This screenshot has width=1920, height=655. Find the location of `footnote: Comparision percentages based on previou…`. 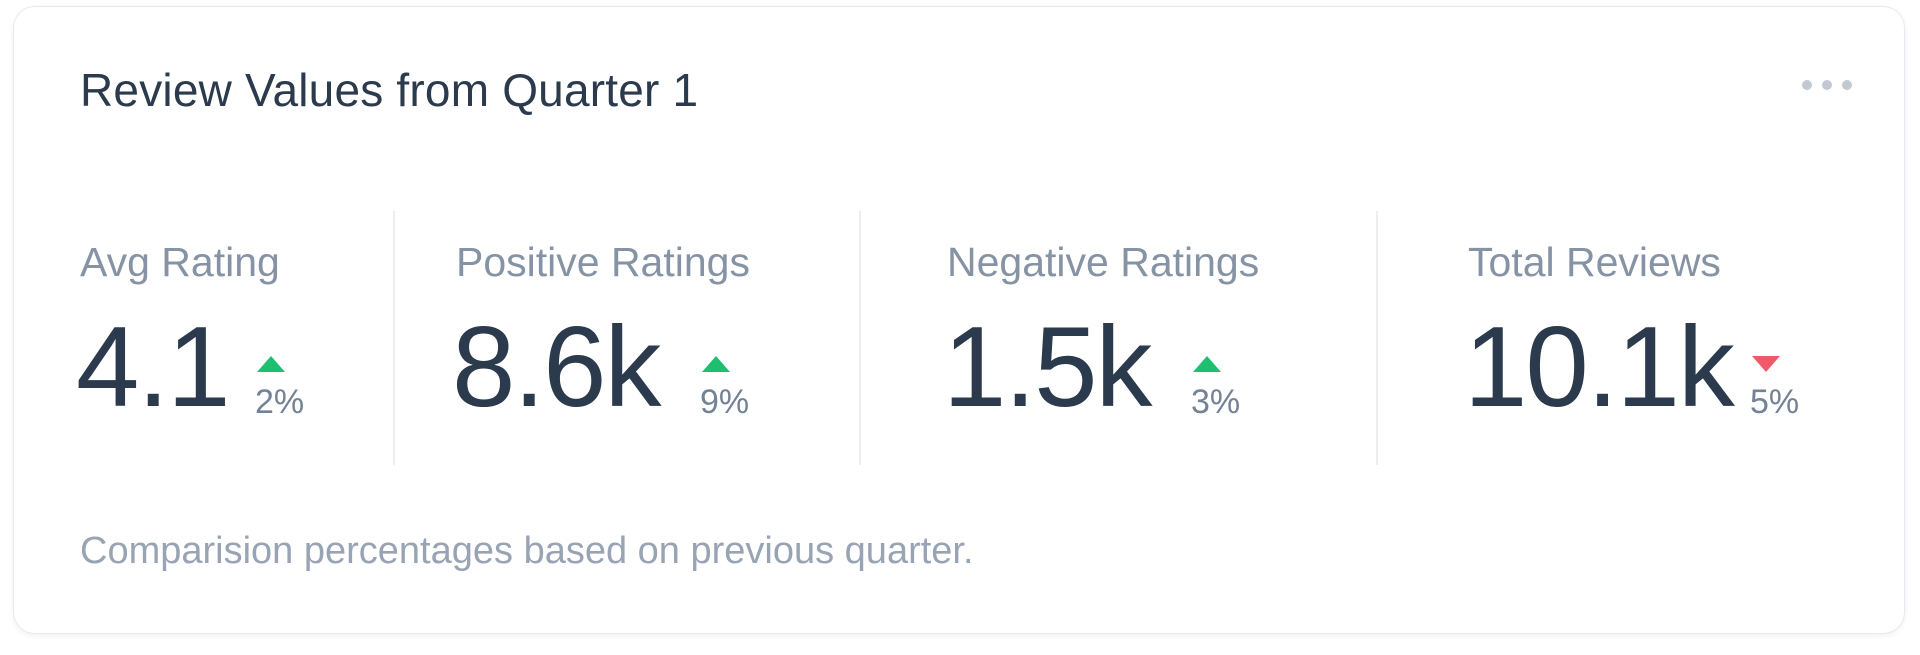

footnote: Comparision percentages based on previou… is located at coordinates (527, 551).